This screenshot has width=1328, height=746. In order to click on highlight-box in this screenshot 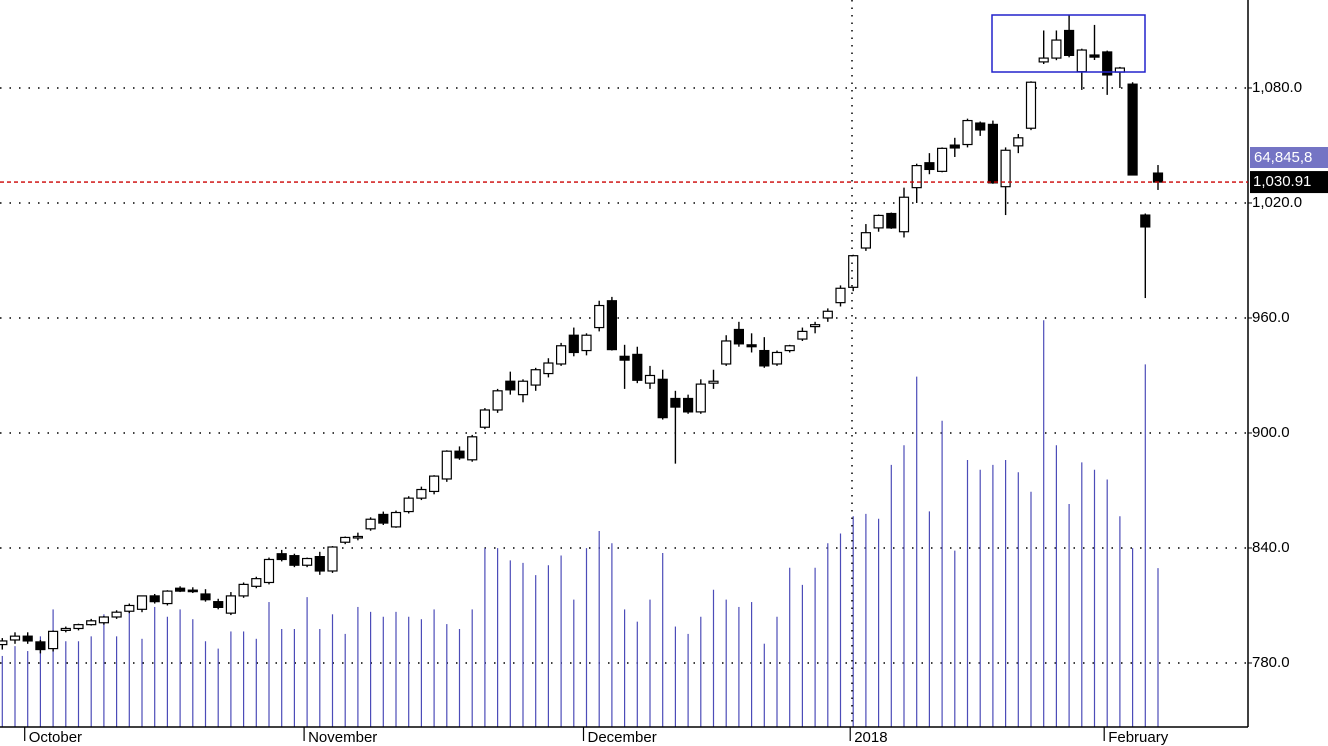, I will do `click(1068, 43)`.